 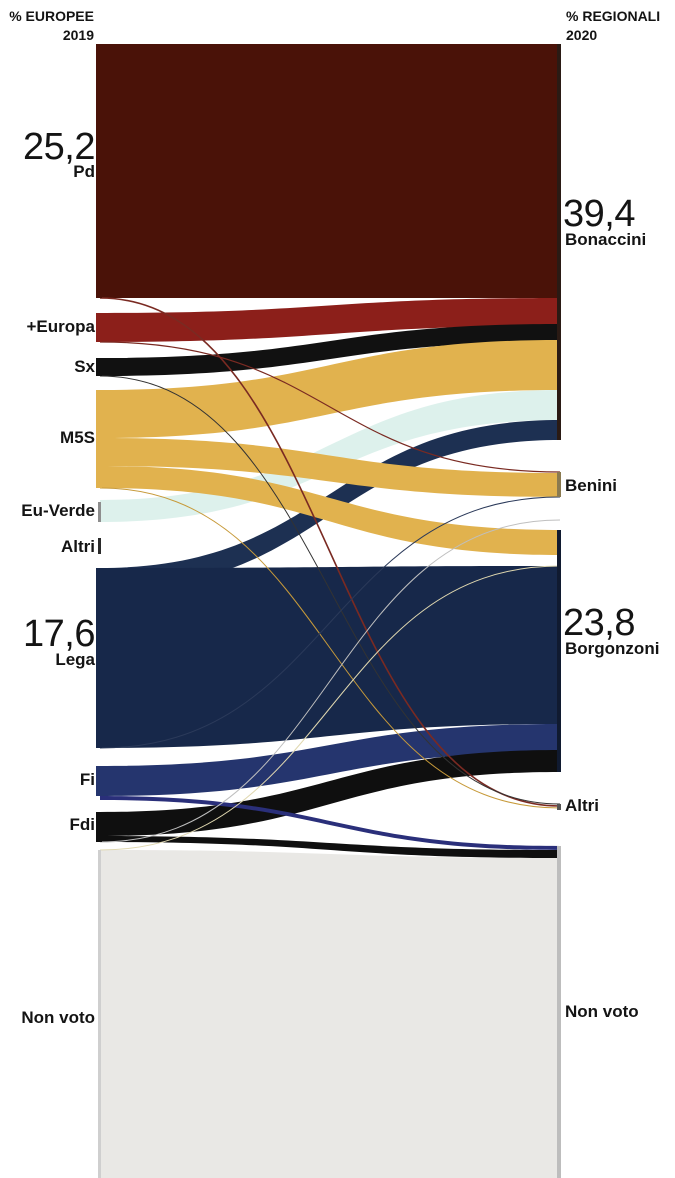 I want to click on target-label-bonaccini: Bonaccini, so click(x=606, y=239).